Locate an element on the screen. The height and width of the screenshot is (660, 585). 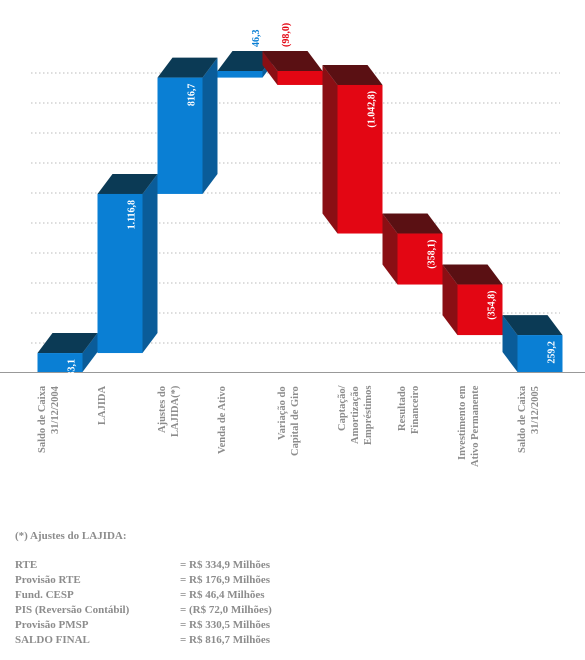
value-label: 259,2 is located at coordinates (552, 352).